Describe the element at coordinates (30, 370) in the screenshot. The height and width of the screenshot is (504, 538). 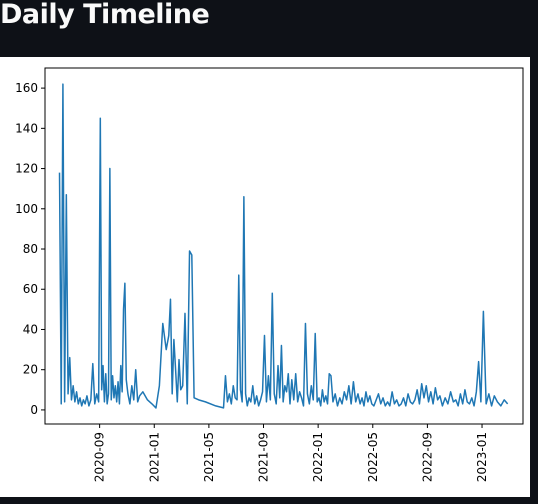
I see `y-tick-label: 20` at that location.